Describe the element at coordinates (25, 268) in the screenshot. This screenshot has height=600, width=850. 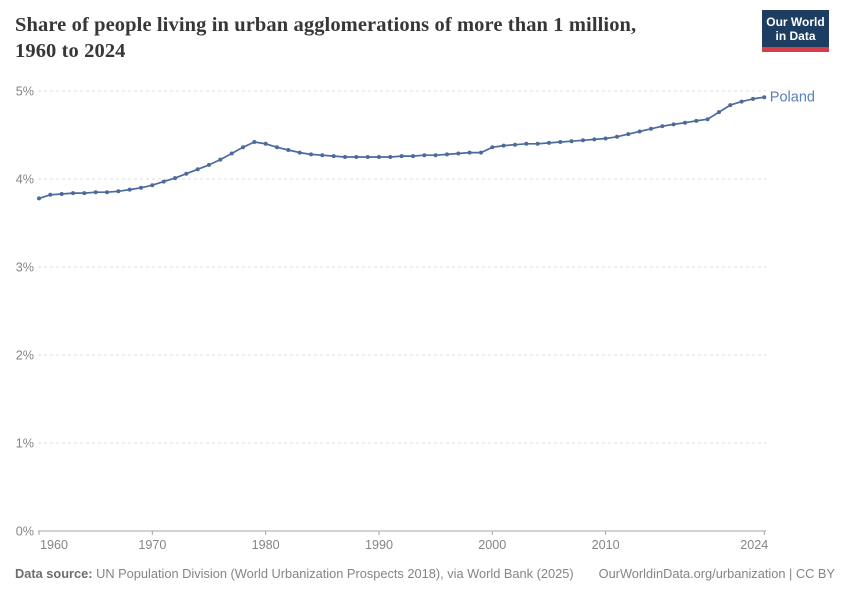
I see `y-axis-label-3%: 3%` at that location.